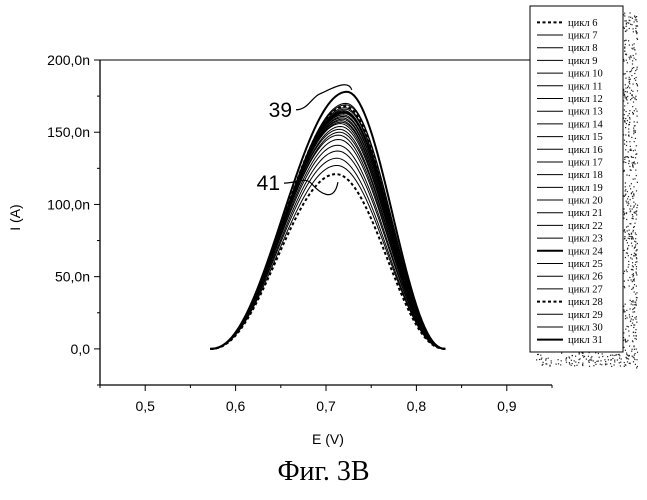 The width and height of the screenshot is (647, 500). What do you see at coordinates (585, 289) in the screenshot?
I see `legend-label: цикл 27` at bounding box center [585, 289].